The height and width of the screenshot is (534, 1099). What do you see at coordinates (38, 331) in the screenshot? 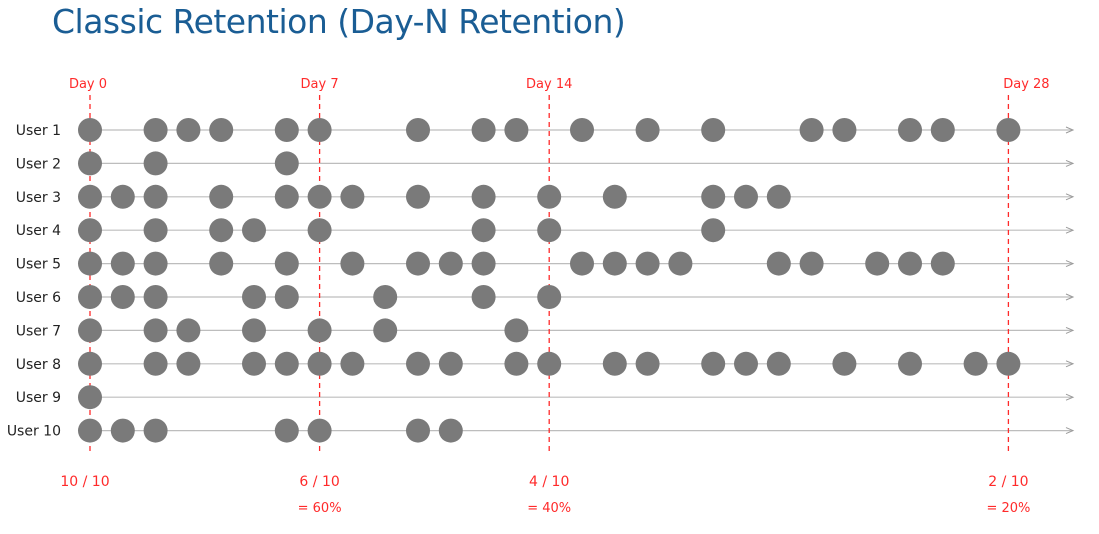
I see `user-label: User 7` at bounding box center [38, 331].